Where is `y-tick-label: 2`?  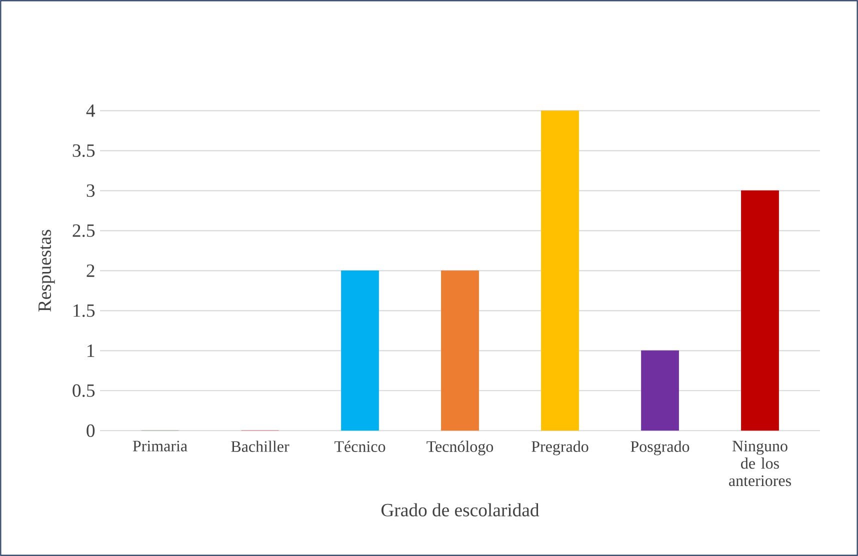 y-tick-label: 2 is located at coordinates (90, 270).